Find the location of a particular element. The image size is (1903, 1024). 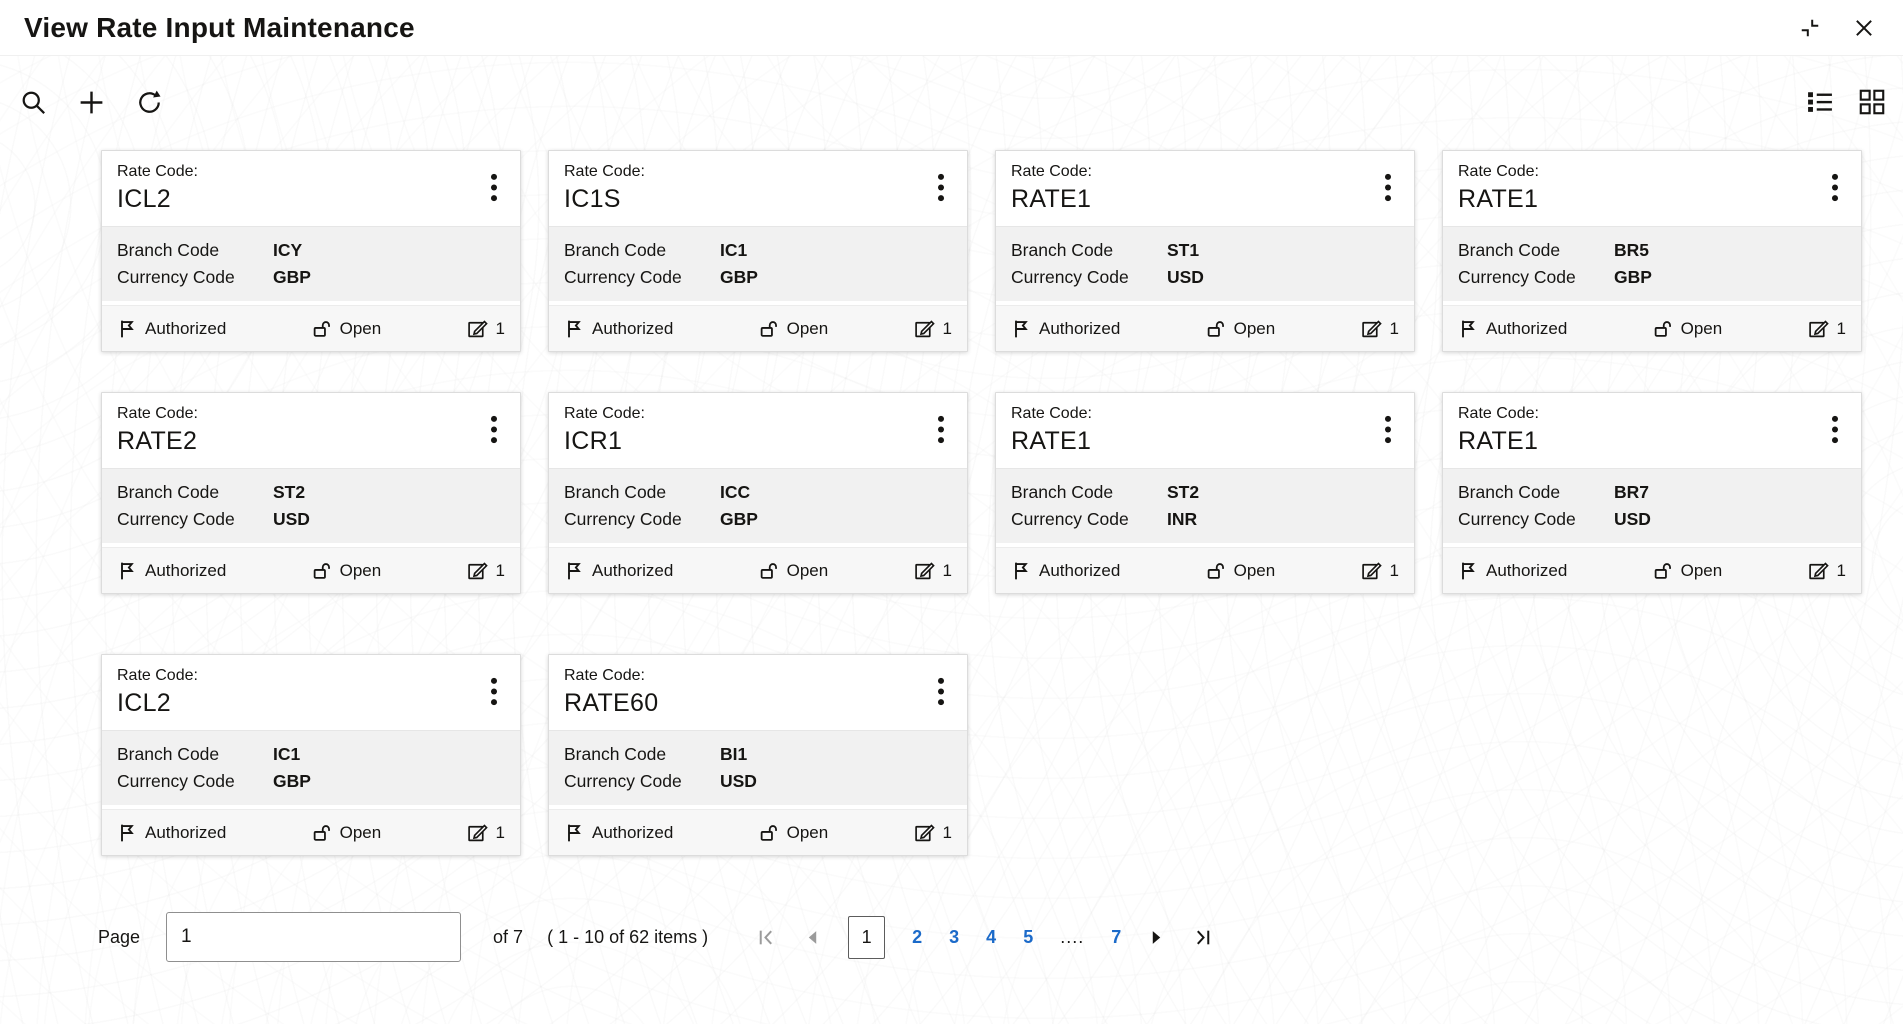

toolbar-right-group is located at coordinates (1846, 102).